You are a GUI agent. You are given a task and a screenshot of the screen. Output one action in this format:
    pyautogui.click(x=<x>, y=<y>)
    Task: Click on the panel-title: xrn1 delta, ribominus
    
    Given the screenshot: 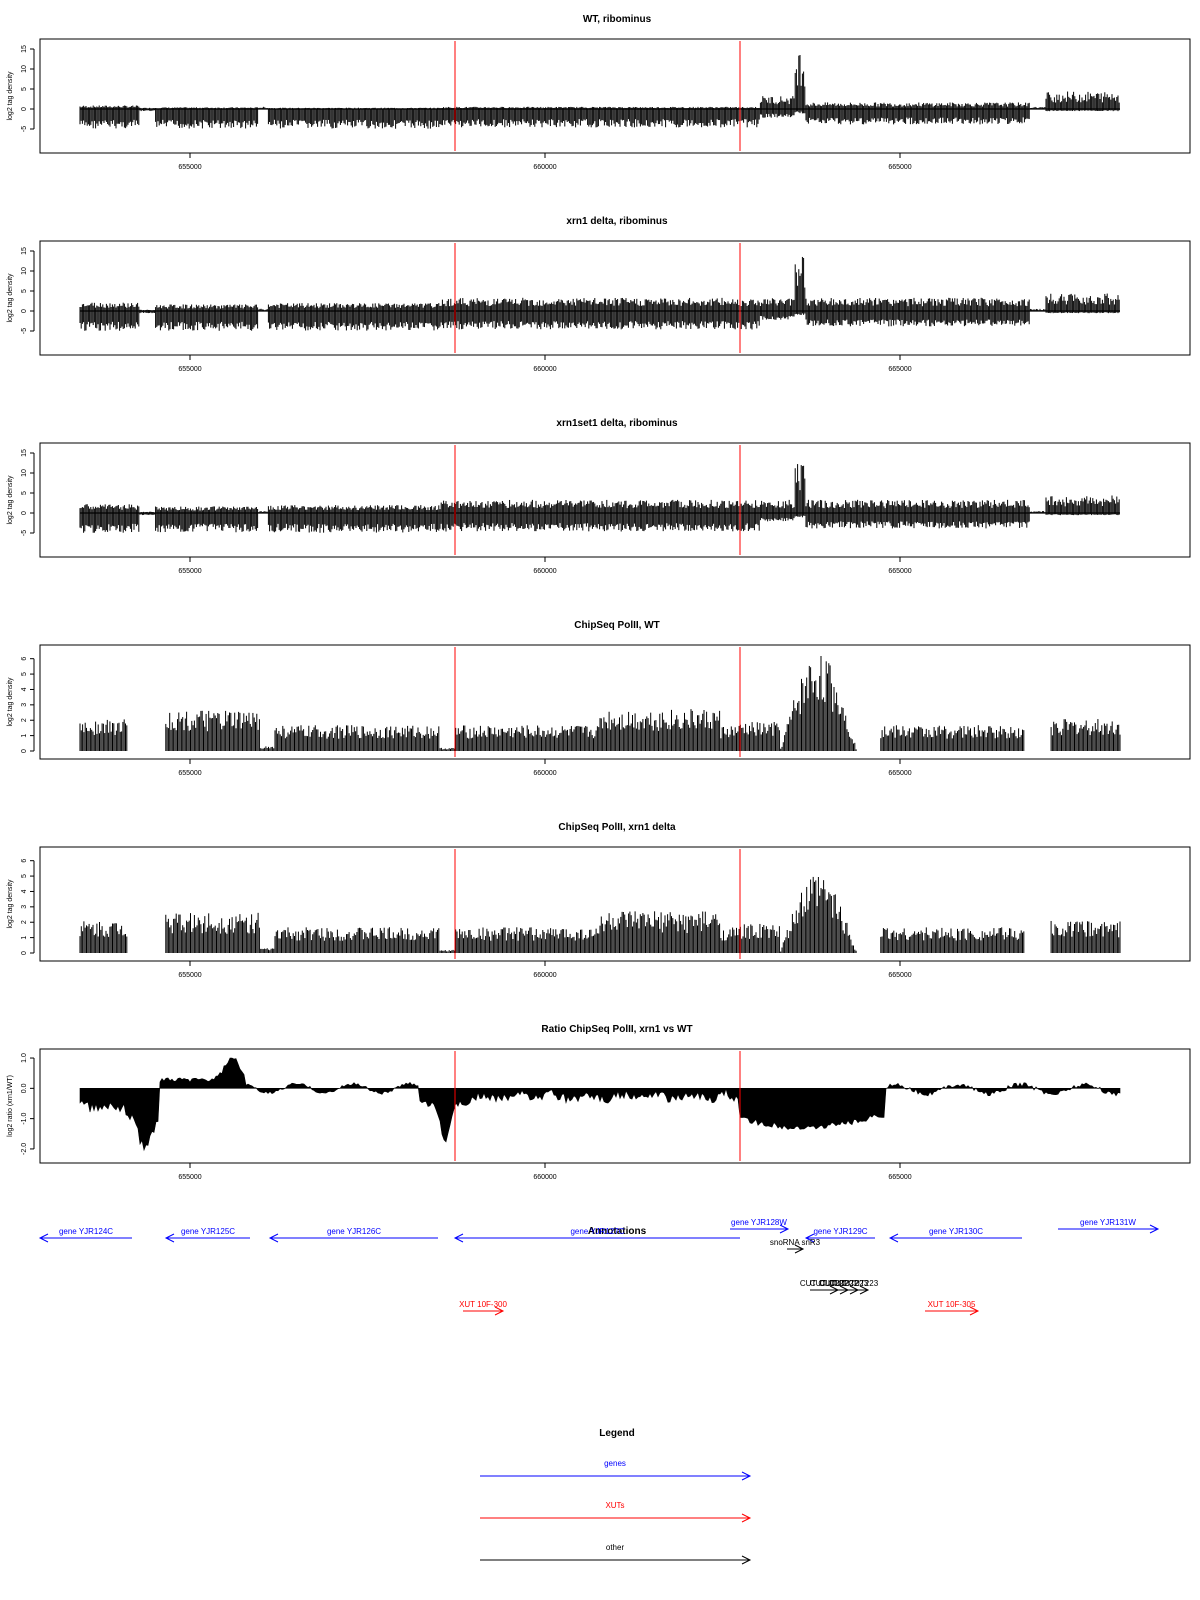 What is the action you would take?
    pyautogui.click(x=617, y=221)
    